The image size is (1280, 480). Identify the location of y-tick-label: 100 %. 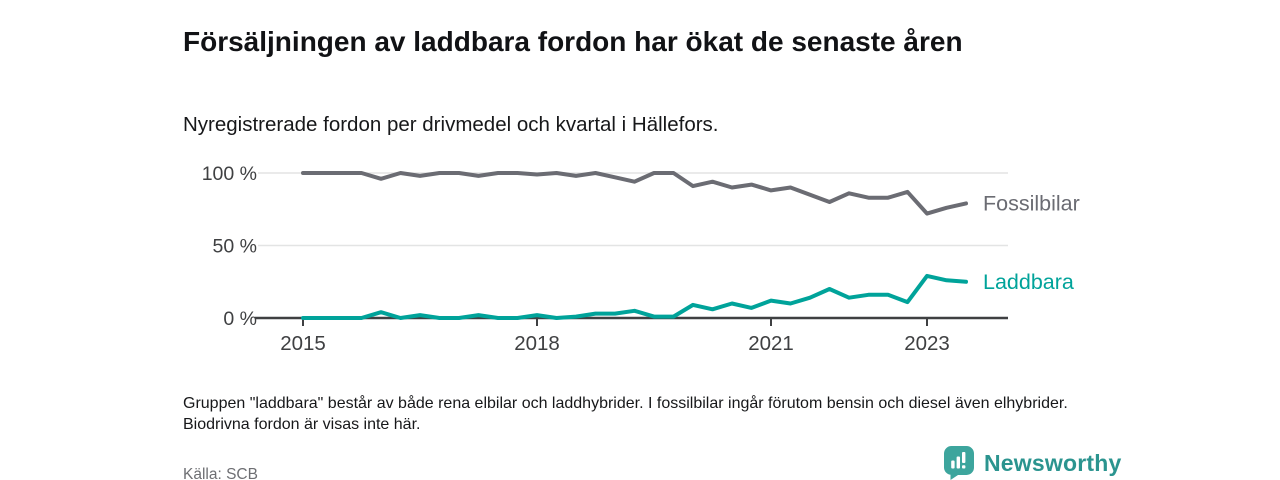
(229, 174).